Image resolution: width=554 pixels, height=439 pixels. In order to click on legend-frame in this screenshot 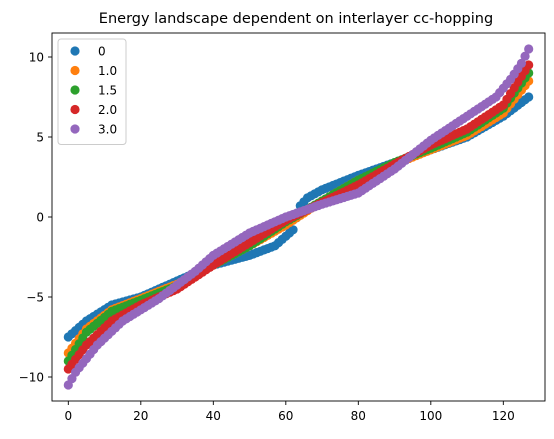, I will do `click(92, 91)`.